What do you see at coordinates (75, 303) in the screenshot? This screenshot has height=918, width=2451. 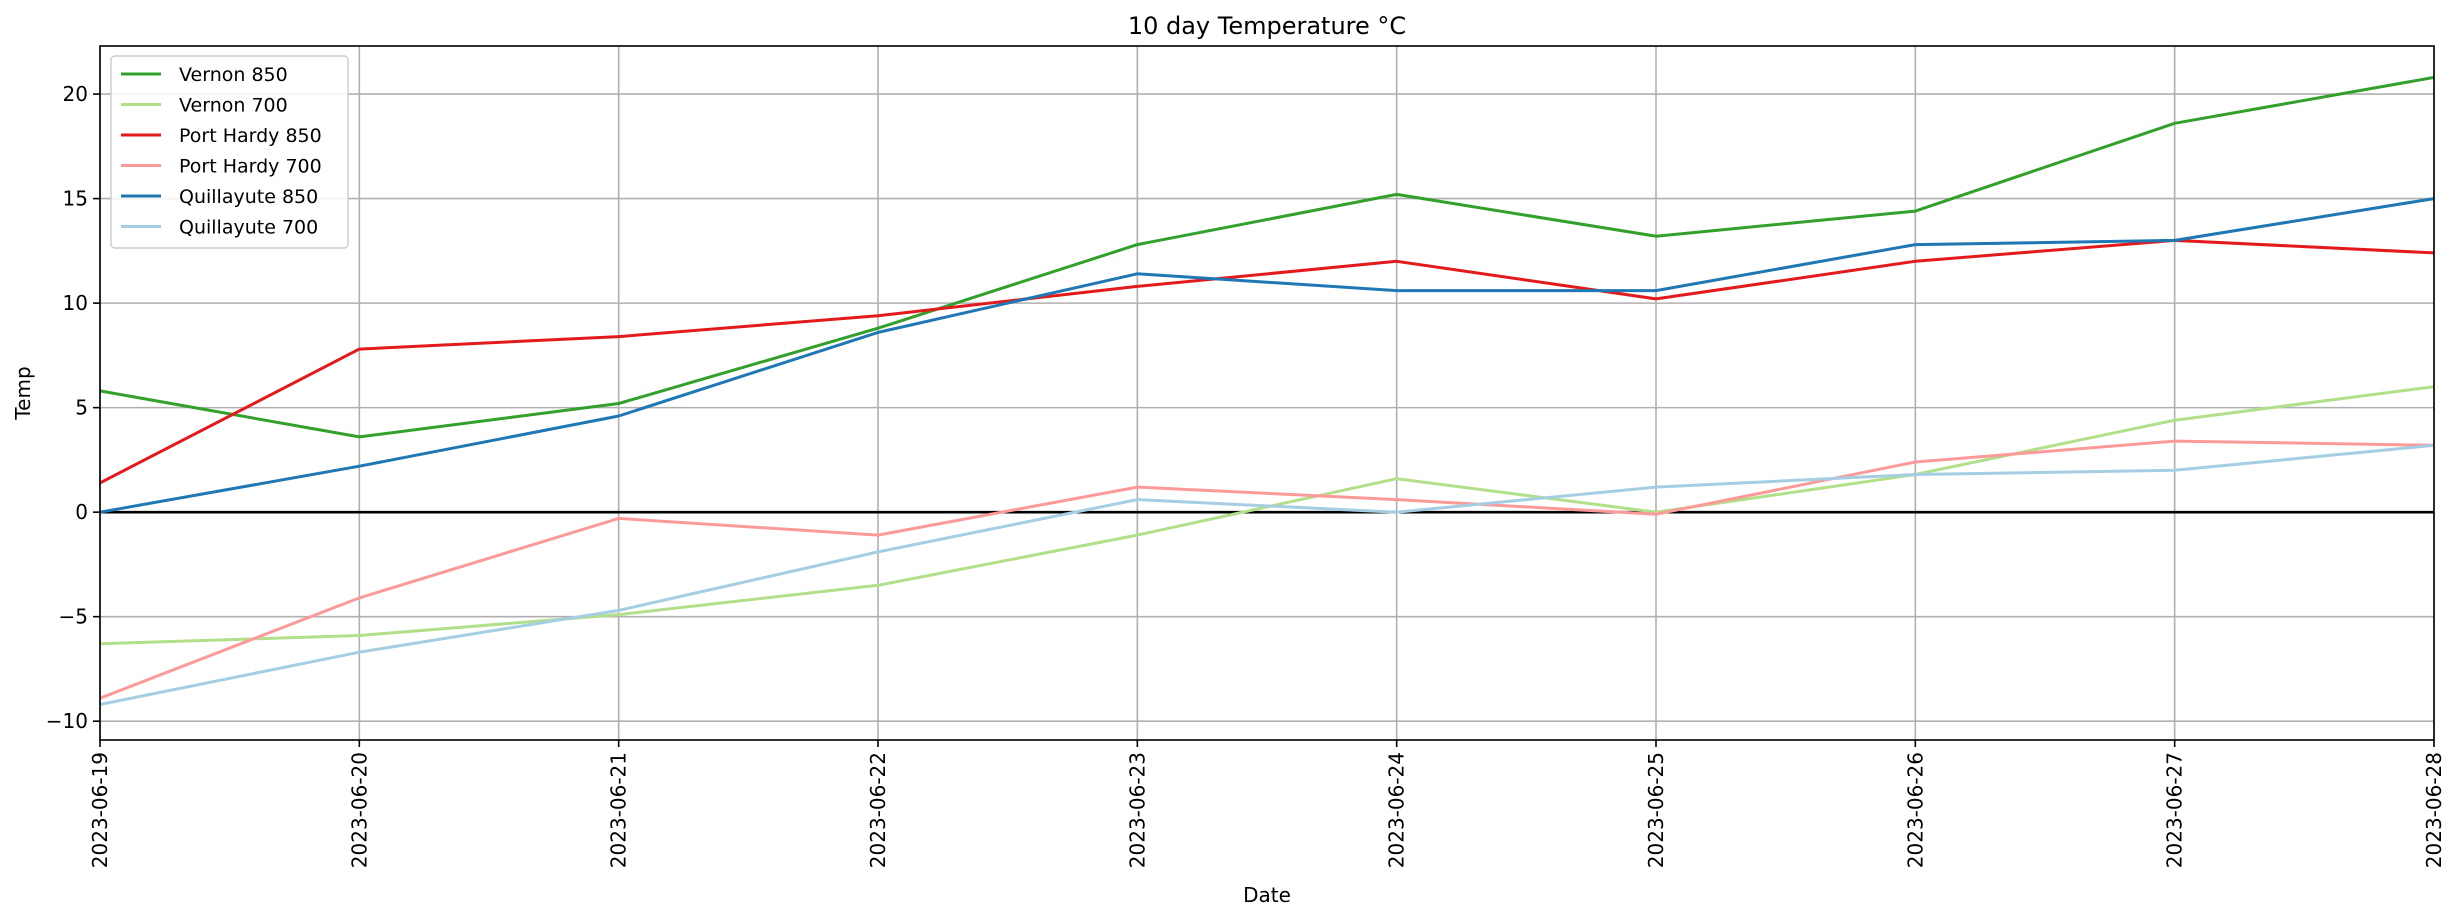 I see `y-tick-label: 10` at bounding box center [75, 303].